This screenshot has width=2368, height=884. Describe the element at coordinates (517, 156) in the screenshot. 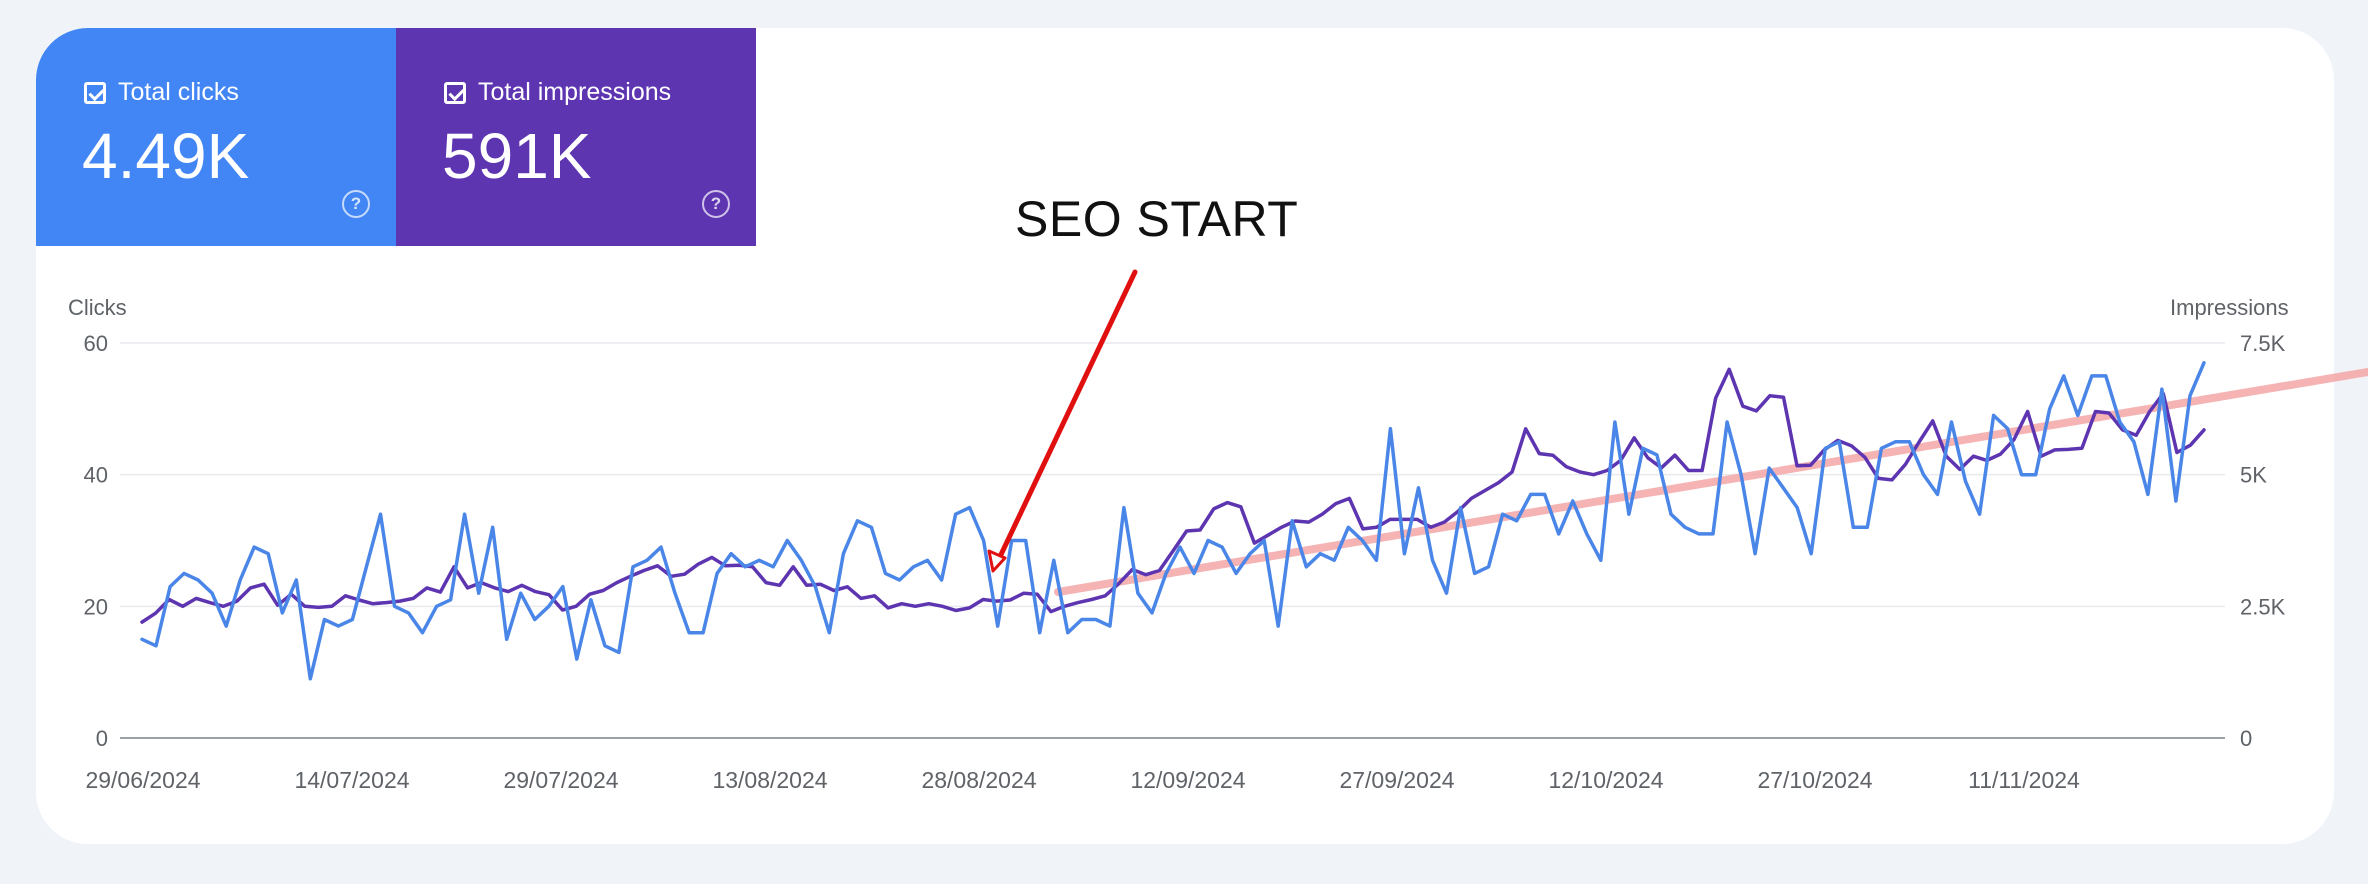

I see `total-impressions-value: 591K` at that location.